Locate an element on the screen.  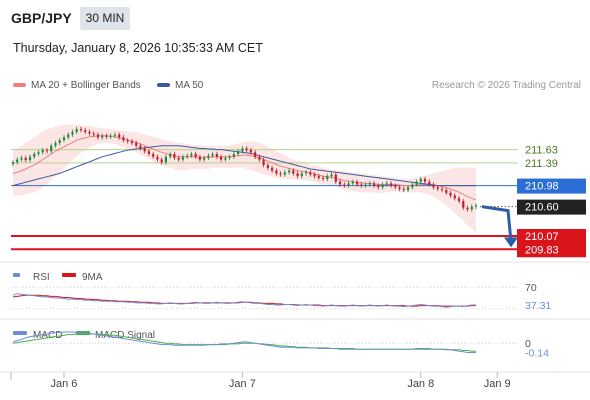
level-label-4: 209.83 is located at coordinates (542, 250).